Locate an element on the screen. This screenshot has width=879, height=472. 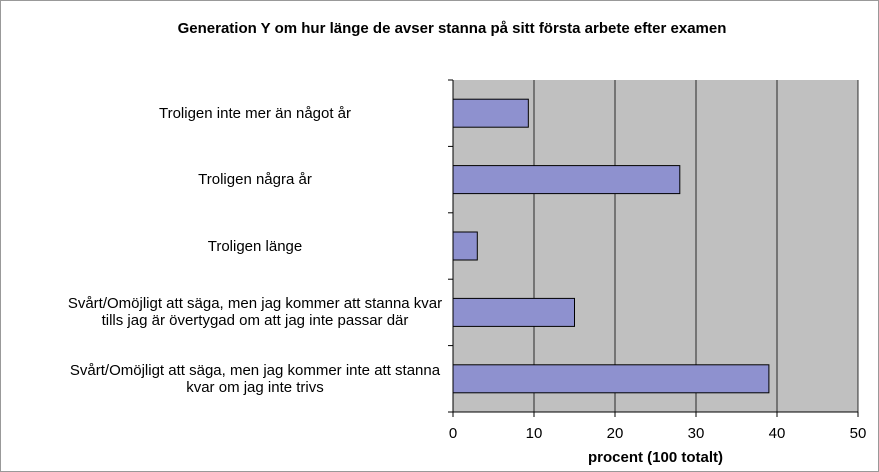
x-tick-label: 20 is located at coordinates (615, 433).